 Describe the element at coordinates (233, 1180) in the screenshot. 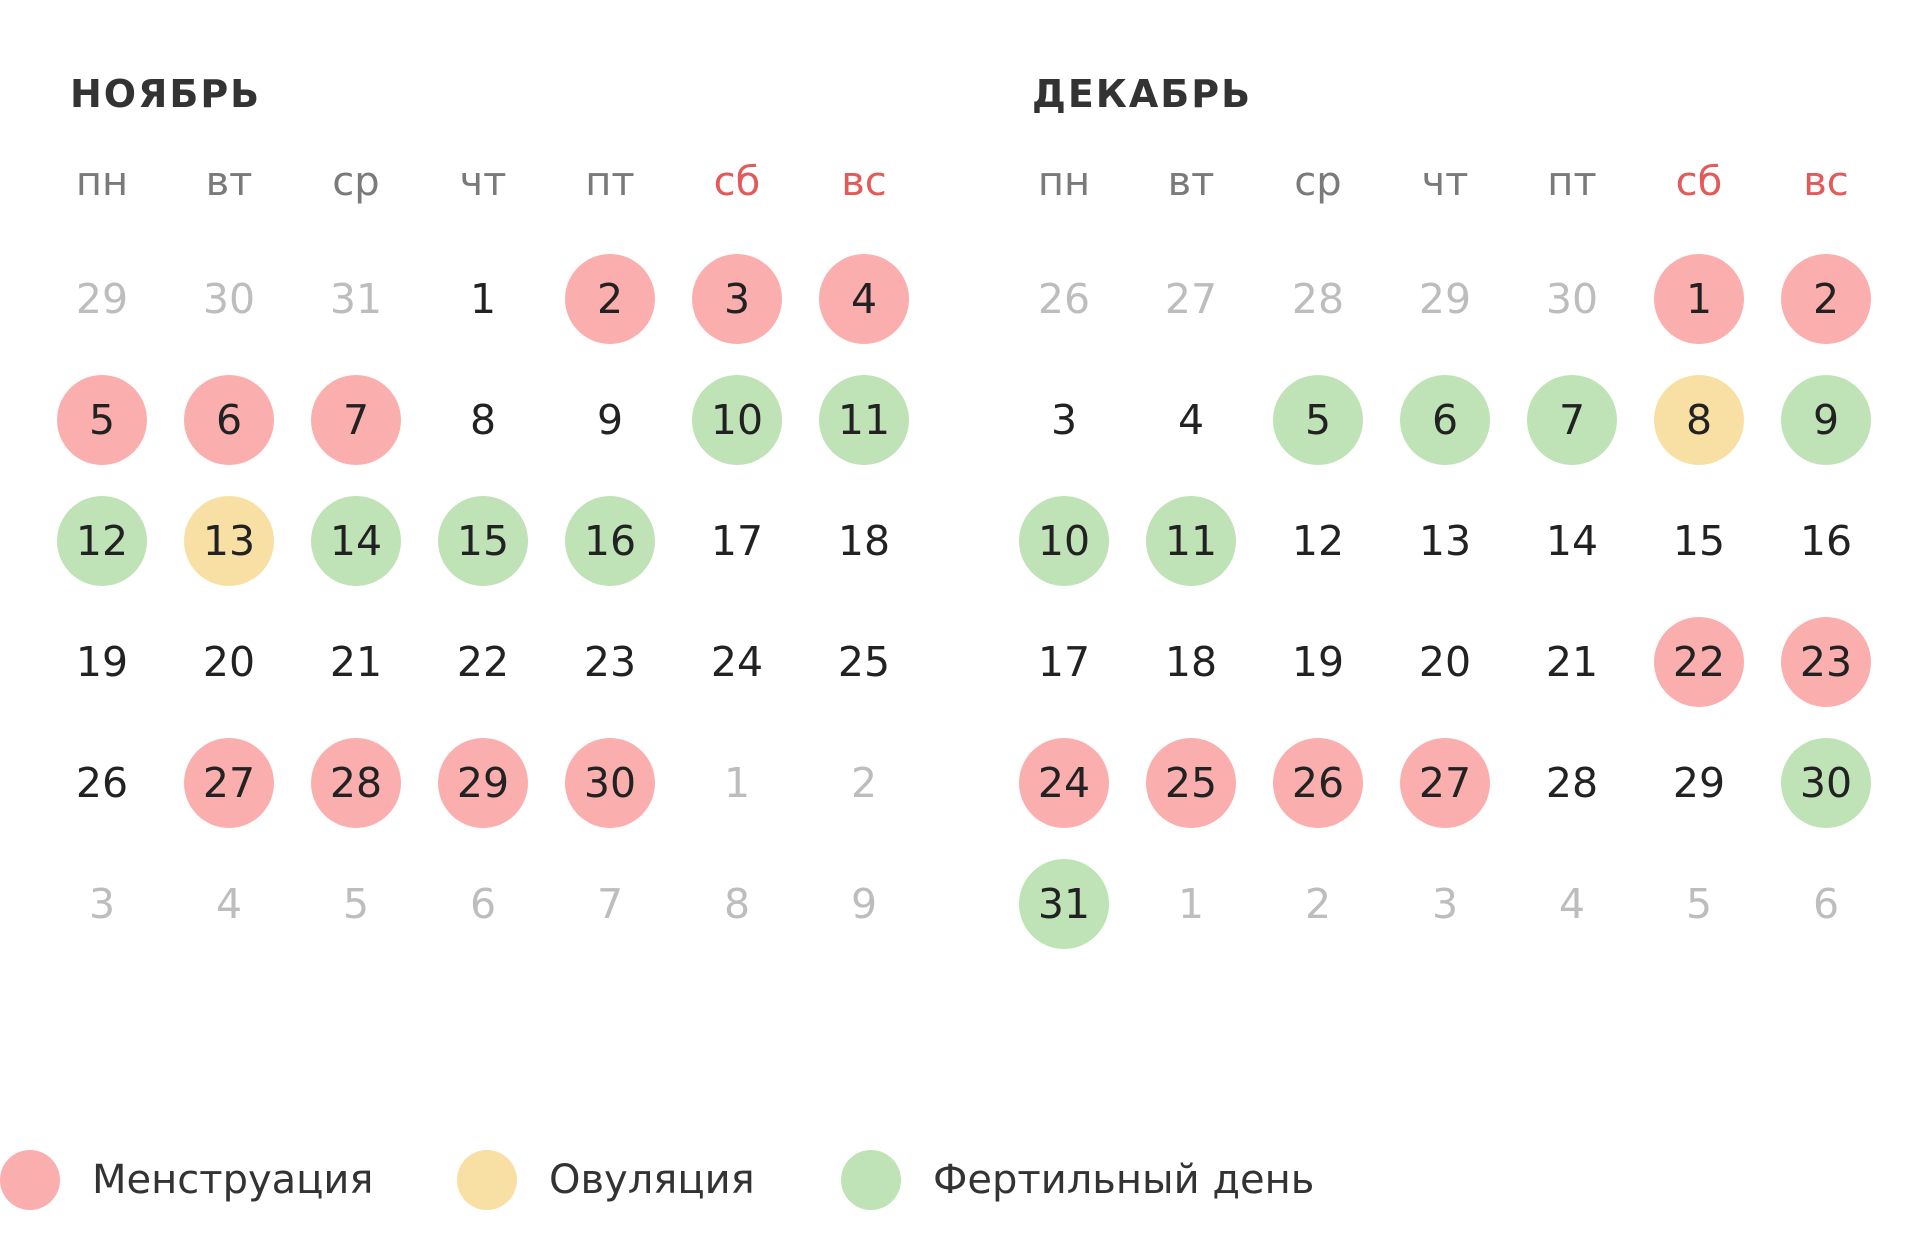

I see `legend-label: Менструация` at that location.